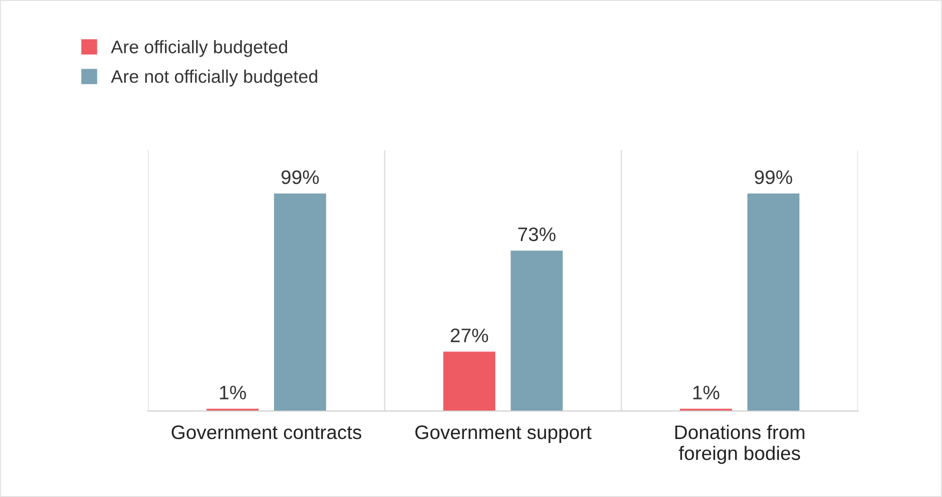  Describe the element at coordinates (199, 48) in the screenshot. I see `legend-label: Are officially budgeted` at that location.